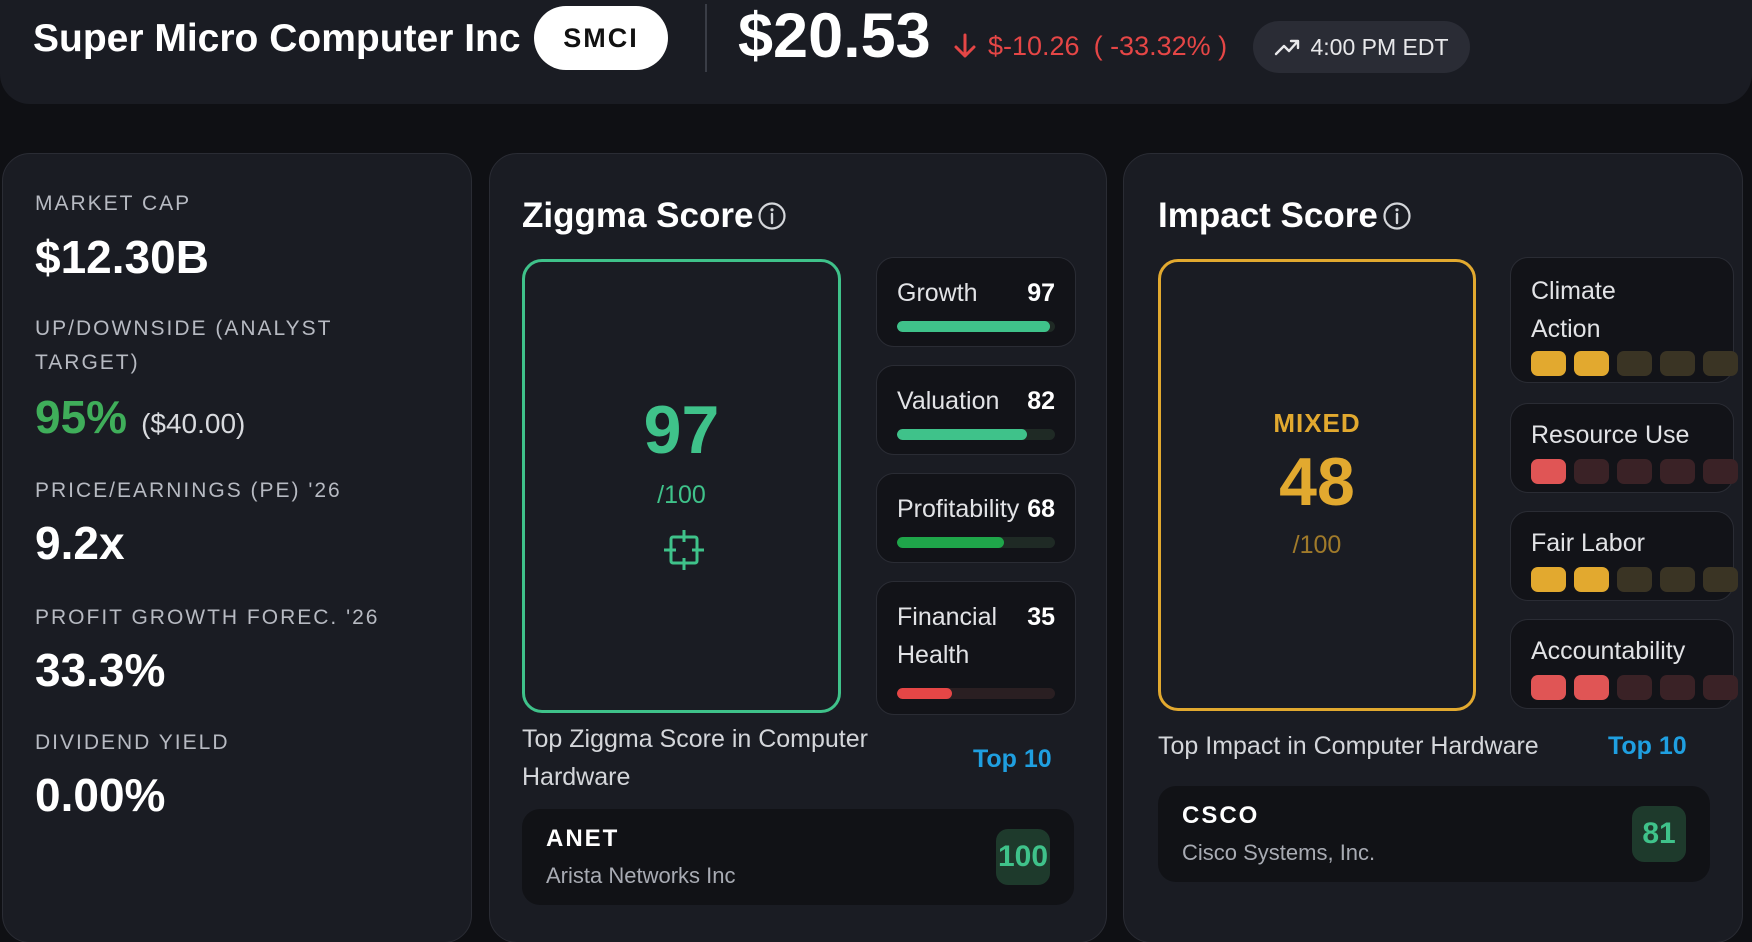  I want to click on subscore-growth-bar, so click(976, 326).